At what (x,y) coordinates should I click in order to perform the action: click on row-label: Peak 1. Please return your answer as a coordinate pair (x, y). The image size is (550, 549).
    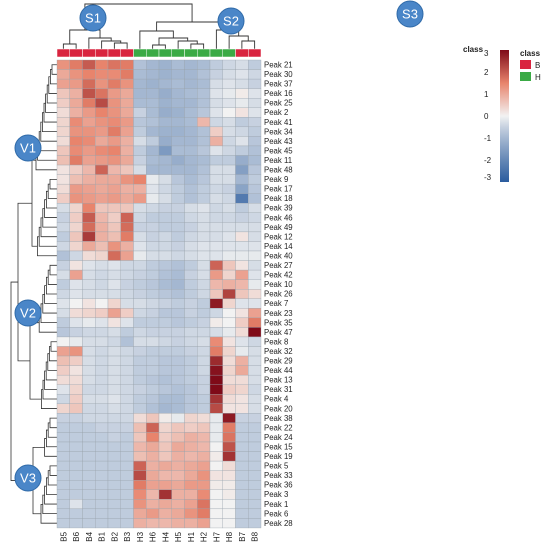
    Looking at the image, I should click on (276, 504).